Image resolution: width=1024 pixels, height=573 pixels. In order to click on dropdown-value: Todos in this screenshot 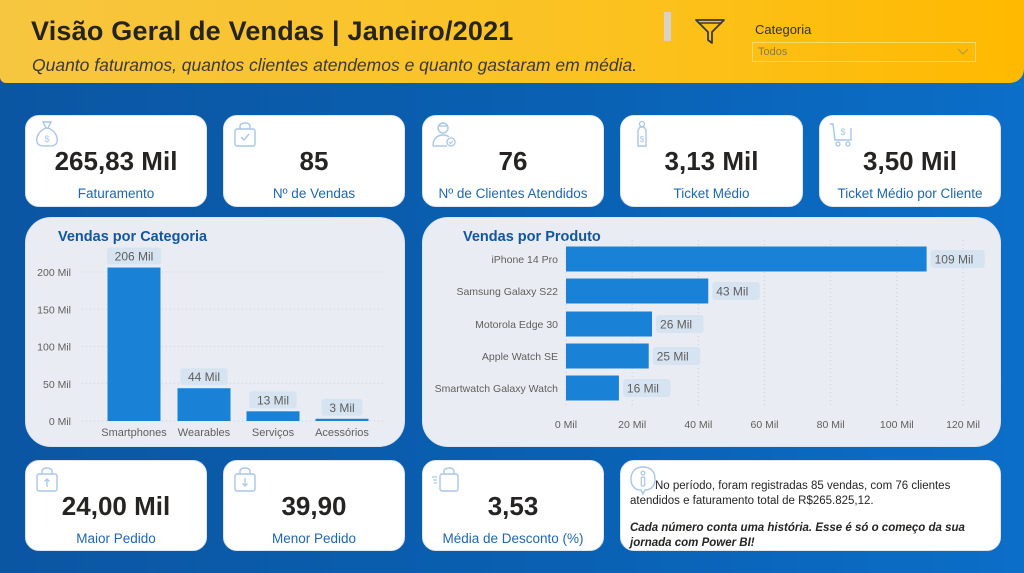, I will do `click(773, 52)`.